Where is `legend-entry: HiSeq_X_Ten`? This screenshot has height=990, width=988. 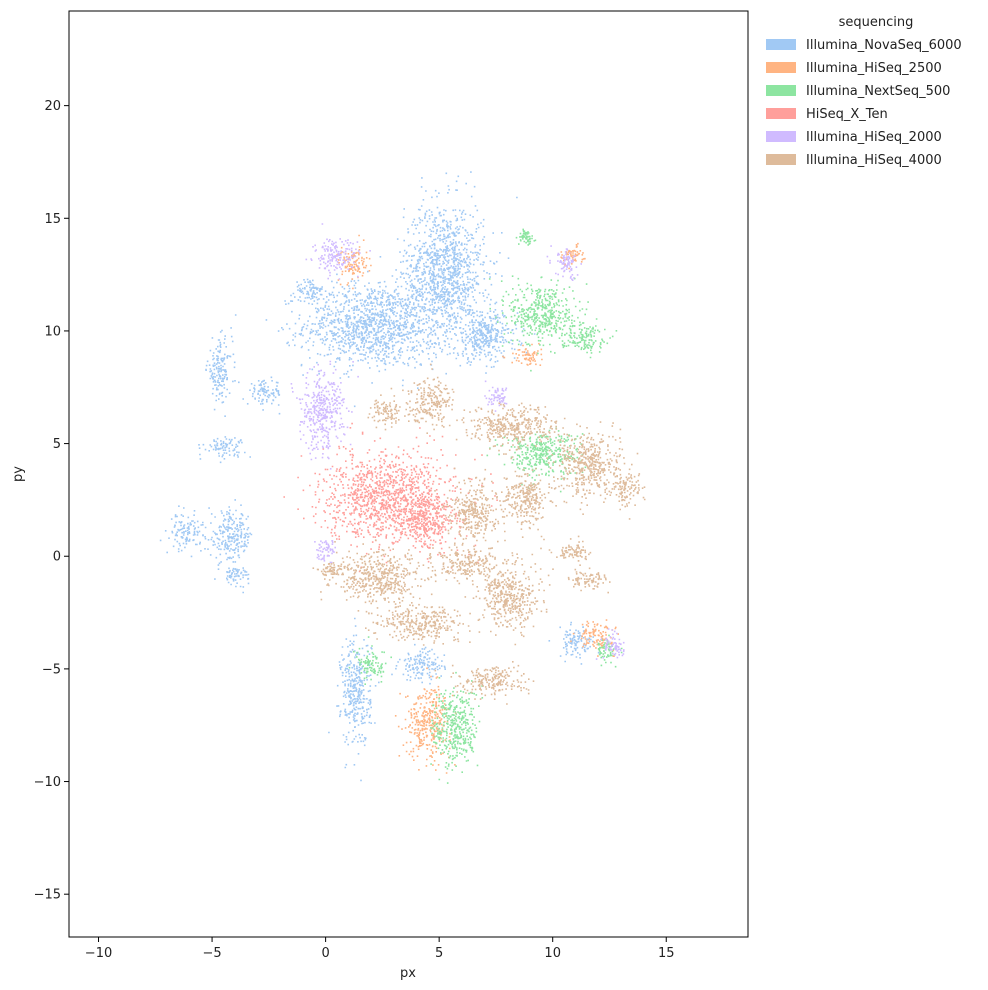 legend-entry: HiSeq_X_Ten is located at coordinates (847, 114).